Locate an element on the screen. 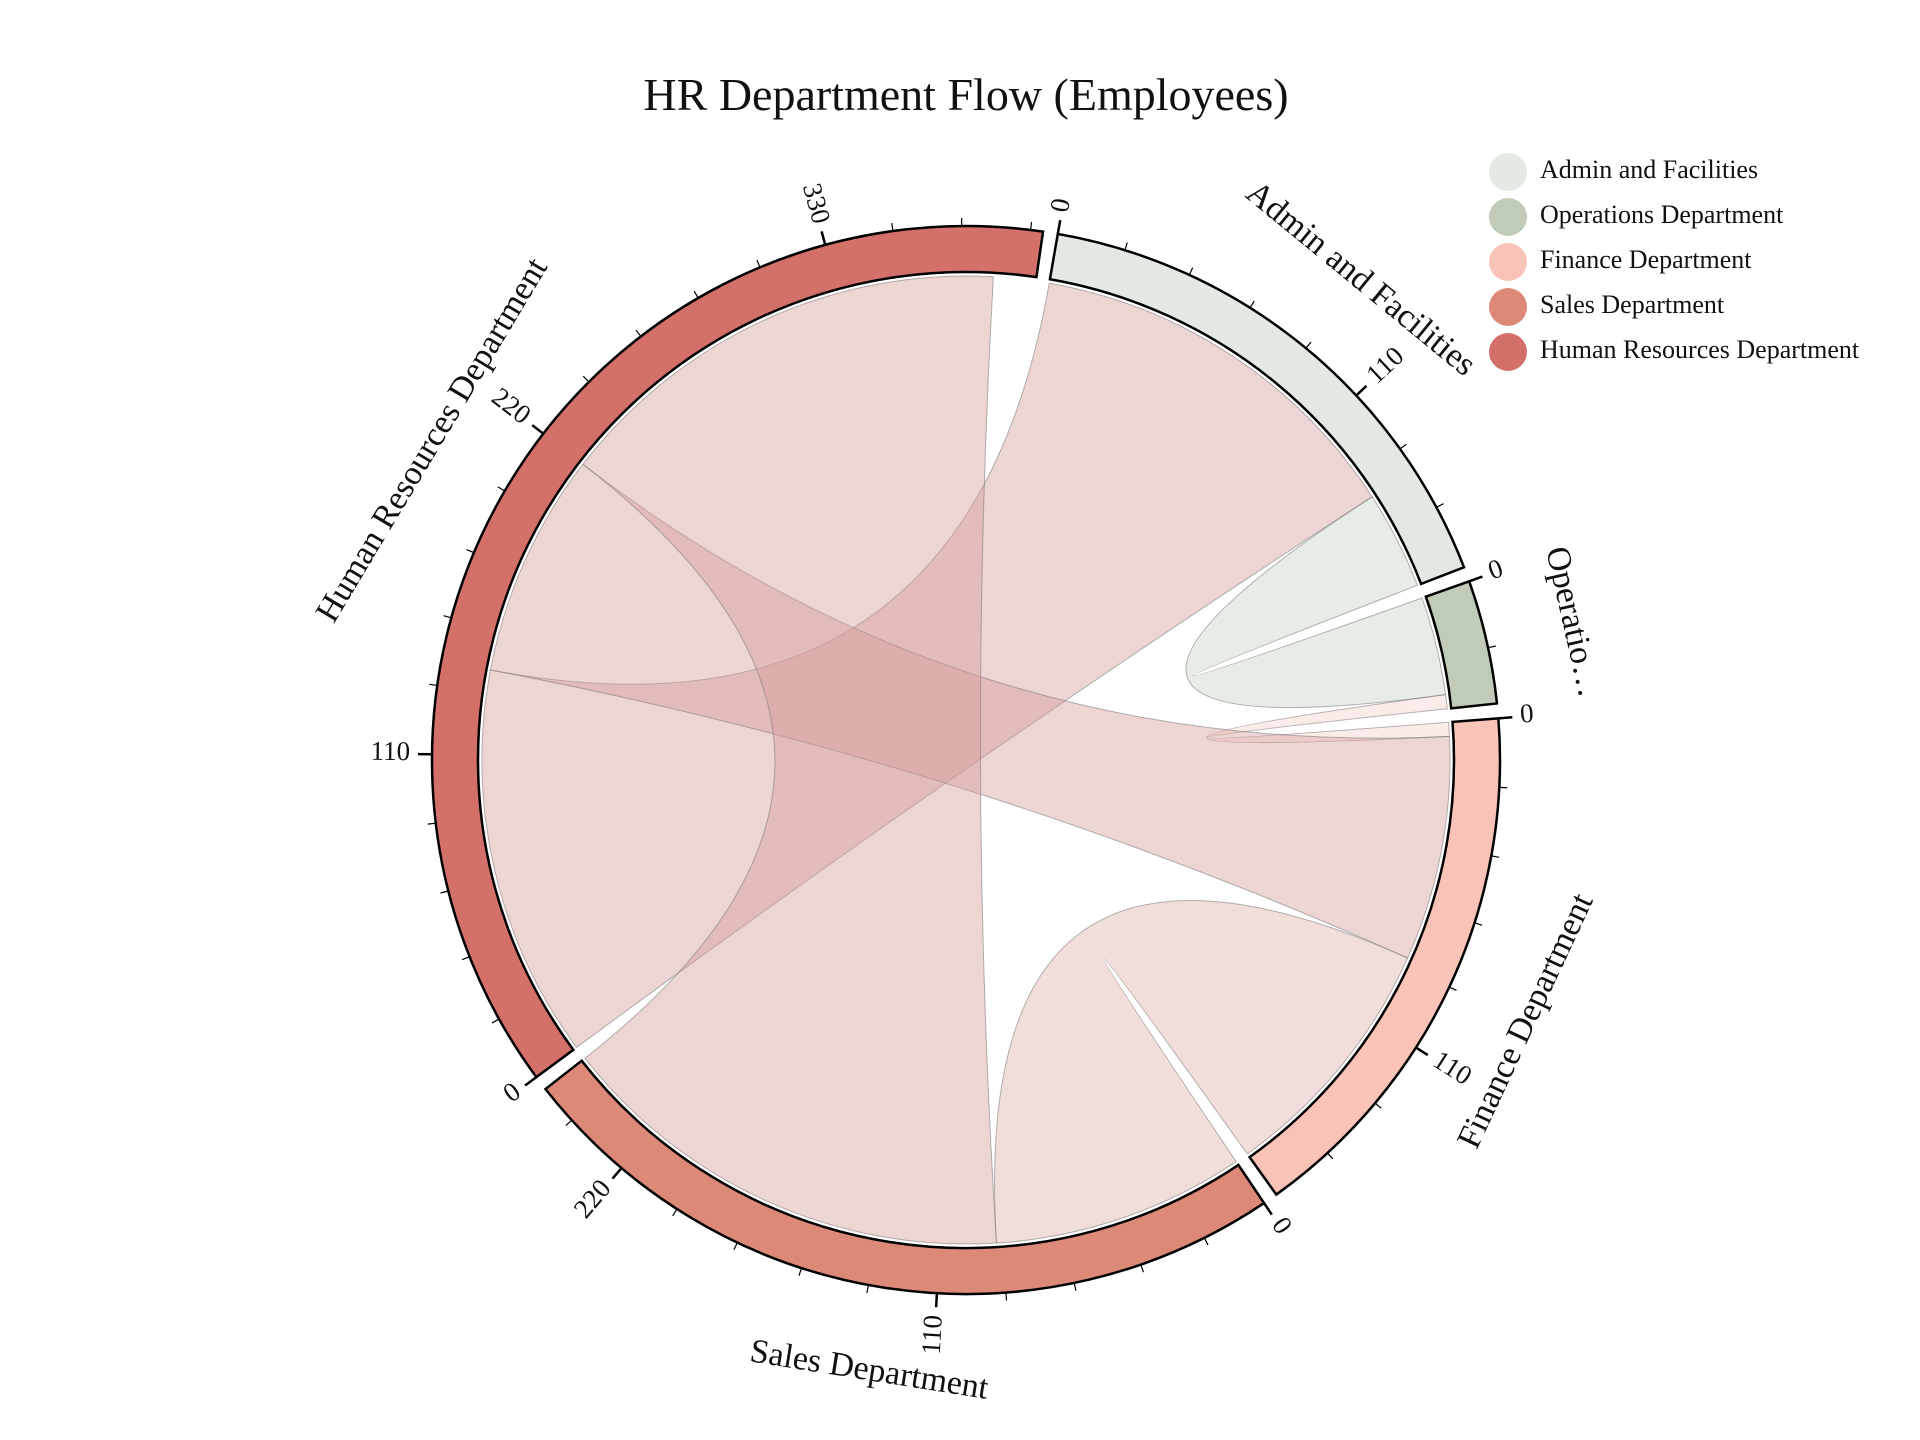 This screenshot has width=1920, height=1440. legend-label: Admin and Facilities is located at coordinates (1649, 169).